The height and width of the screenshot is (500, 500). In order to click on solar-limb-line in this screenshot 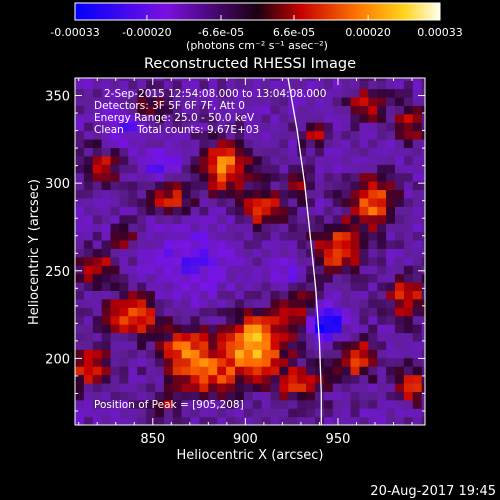, I will do `click(304, 251)`.